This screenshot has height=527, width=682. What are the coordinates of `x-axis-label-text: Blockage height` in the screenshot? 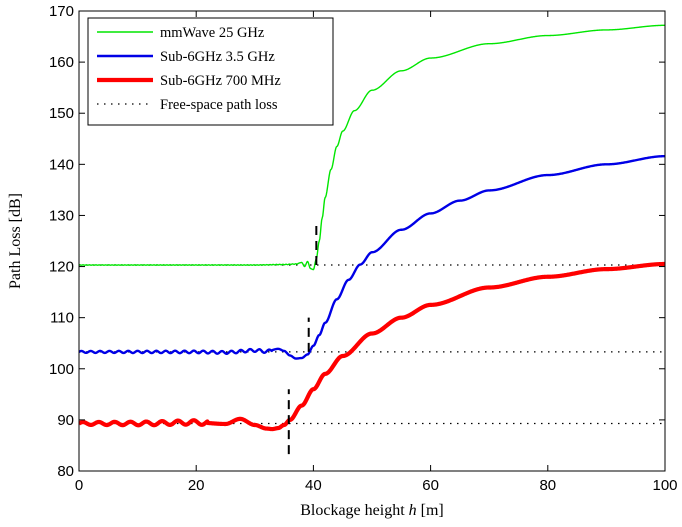 It's located at (352, 510).